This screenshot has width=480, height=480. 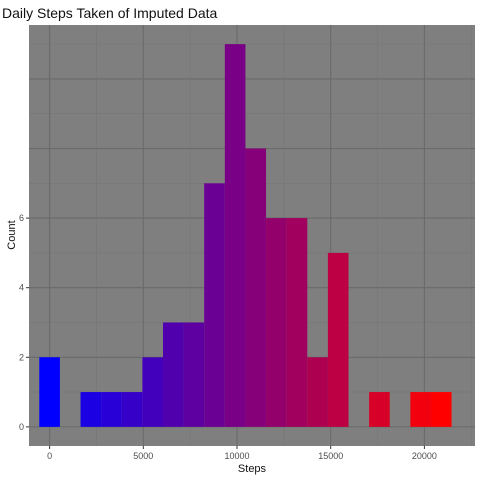 What do you see at coordinates (330, 456) in the screenshot?
I see `x-tick-label: 15000` at bounding box center [330, 456].